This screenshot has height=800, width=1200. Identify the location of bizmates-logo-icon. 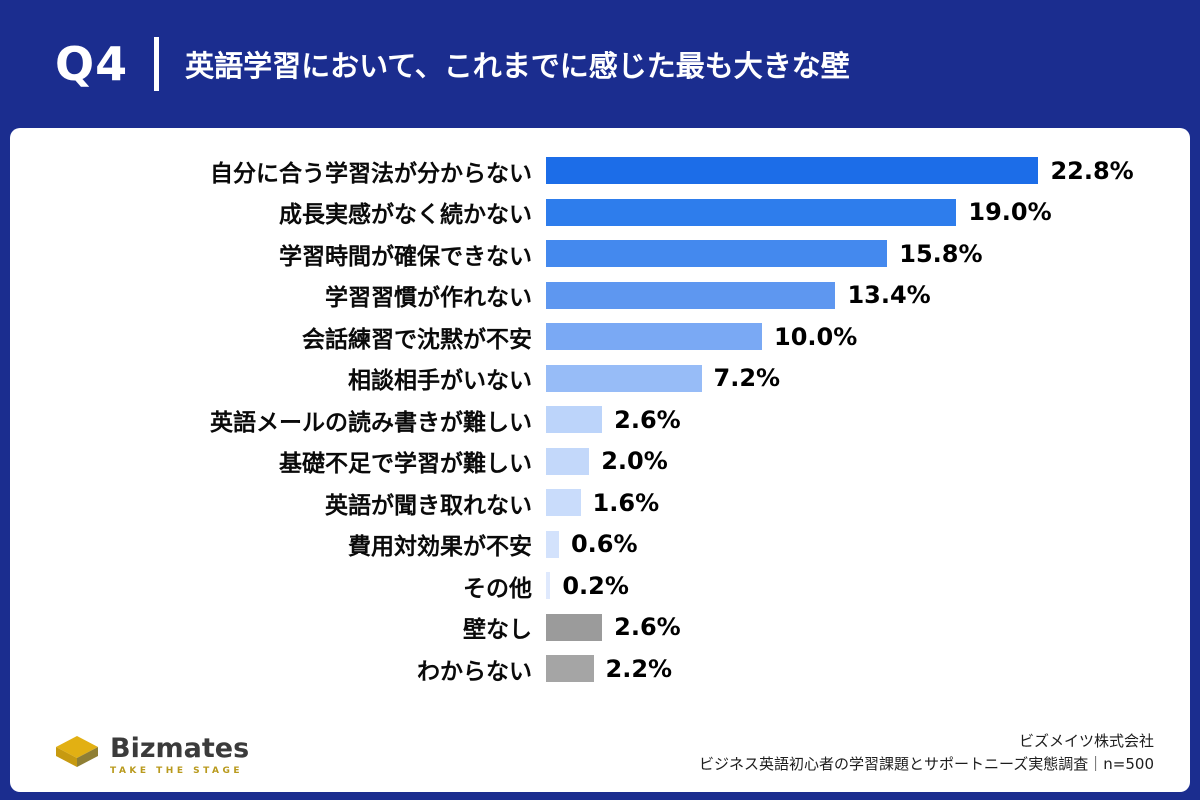
(77, 755).